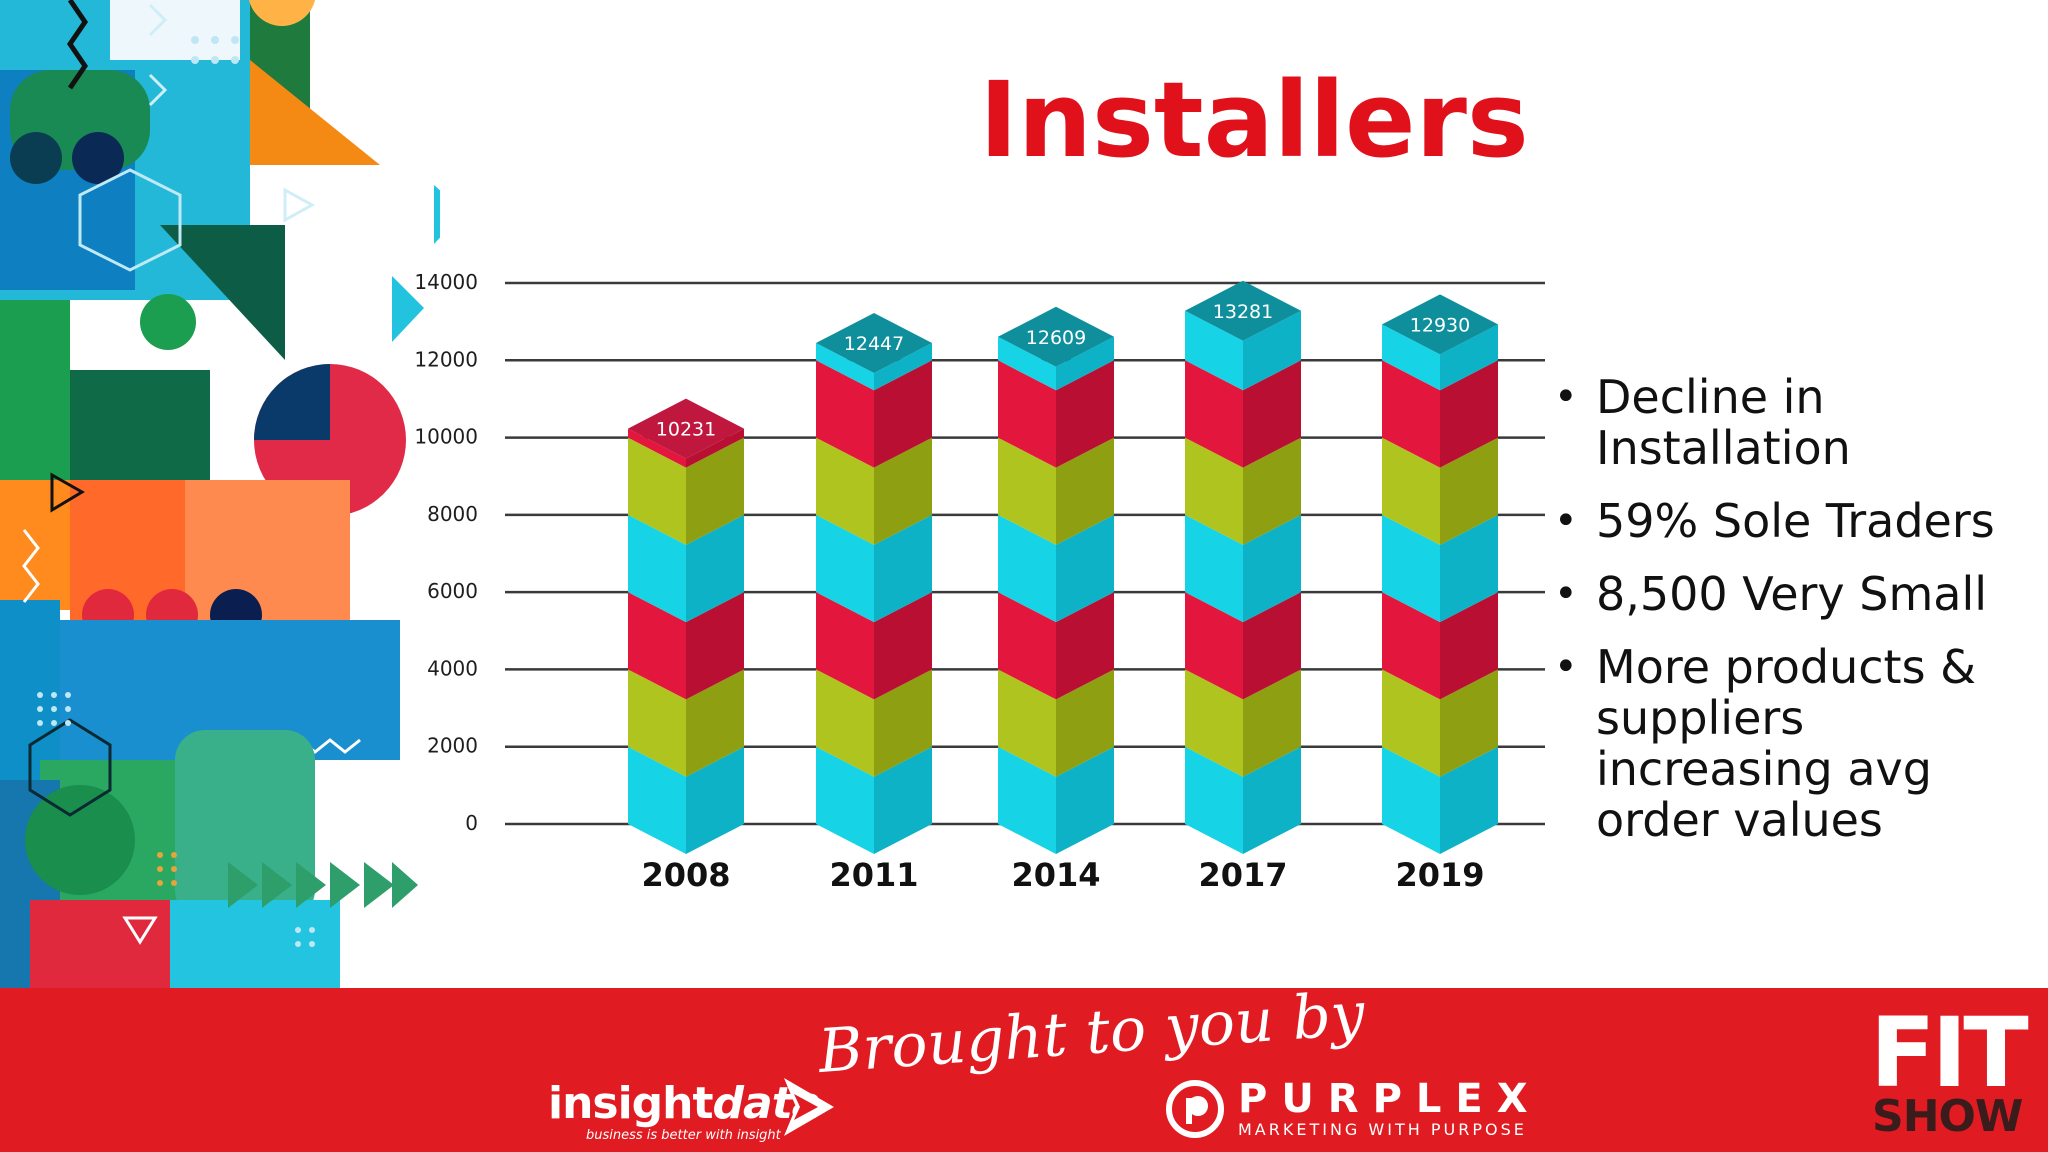 The image size is (2048, 1152). I want to click on purplex-emblem-icon, so click(1195, 1109).